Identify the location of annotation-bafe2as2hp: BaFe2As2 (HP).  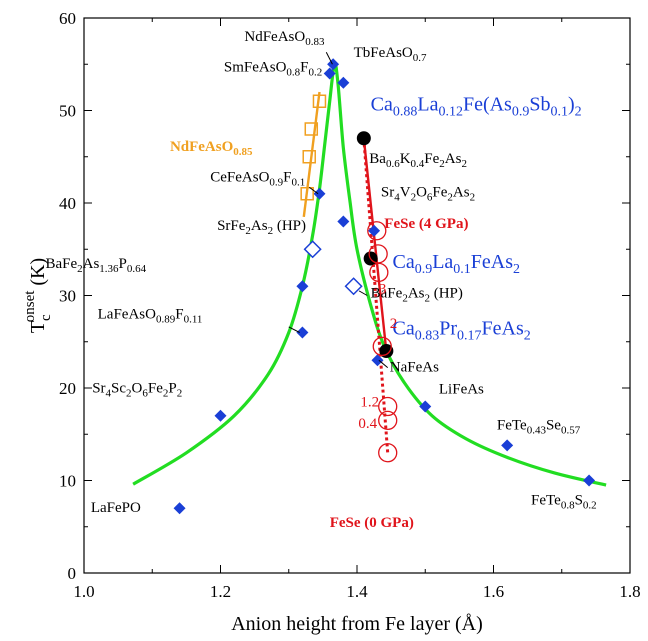
(417, 294).